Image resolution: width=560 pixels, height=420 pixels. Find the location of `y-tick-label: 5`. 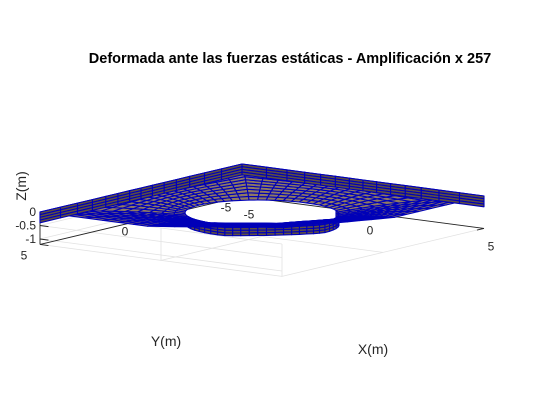

y-tick-label: 5 is located at coordinates (24, 255).